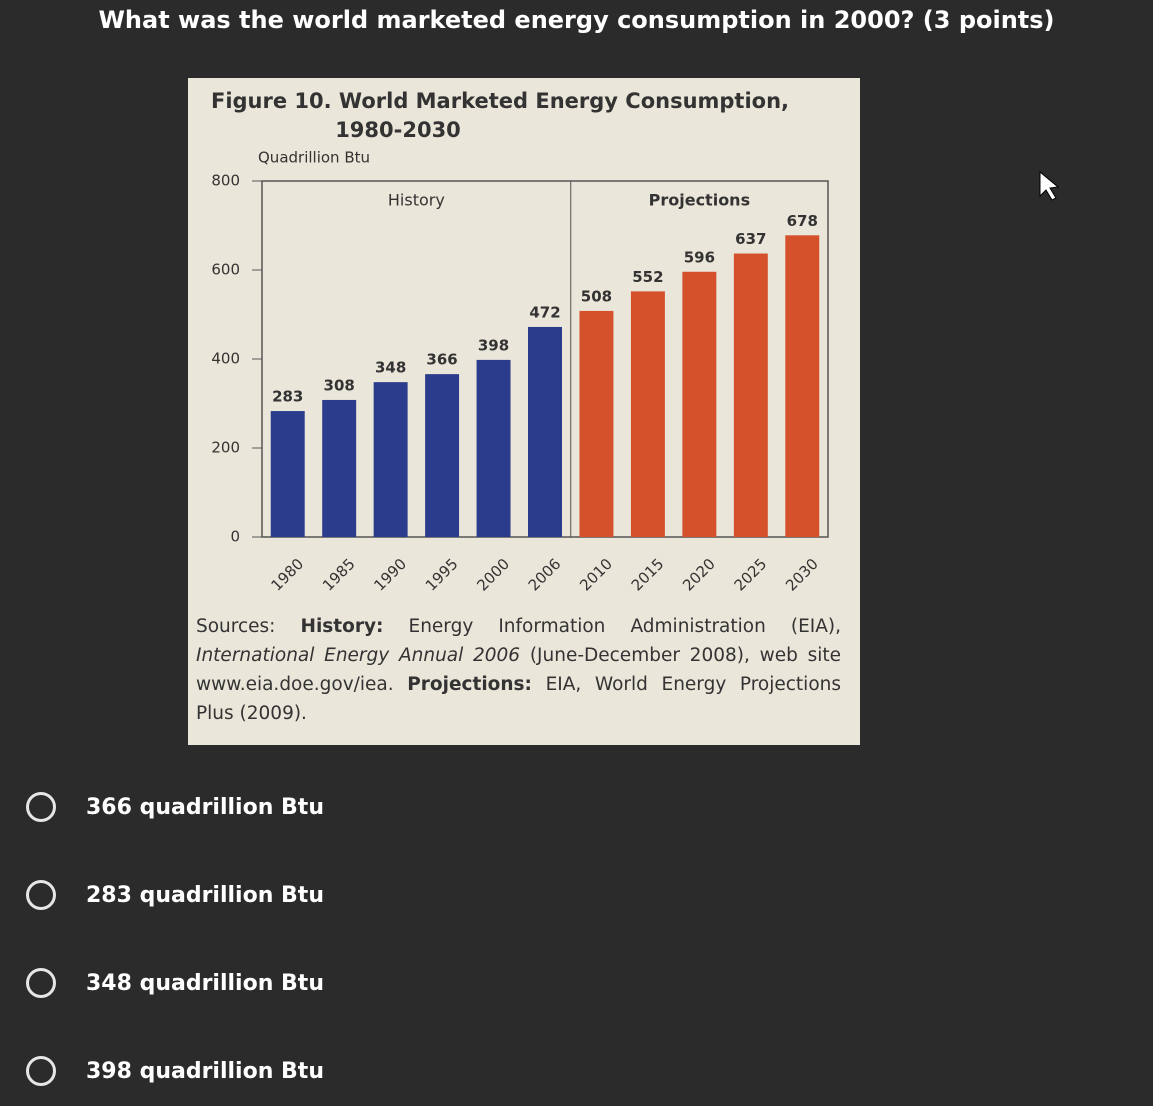 This screenshot has height=1106, width=1153. What do you see at coordinates (544, 312) in the screenshot?
I see `value-label: 472` at bounding box center [544, 312].